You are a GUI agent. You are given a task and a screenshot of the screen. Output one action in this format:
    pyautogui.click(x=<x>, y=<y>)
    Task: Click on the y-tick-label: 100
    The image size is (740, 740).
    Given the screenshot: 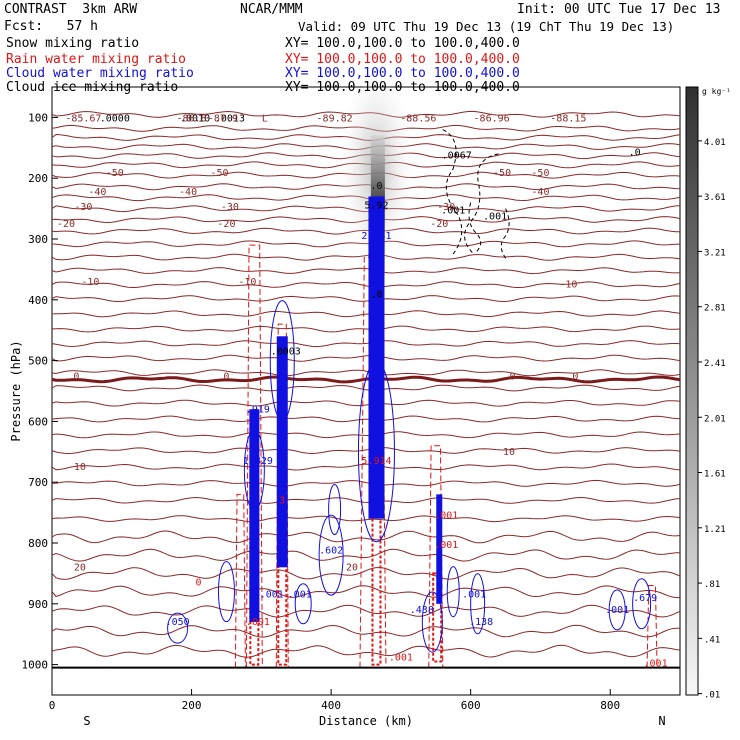 What is the action you would take?
    pyautogui.click(x=38, y=117)
    